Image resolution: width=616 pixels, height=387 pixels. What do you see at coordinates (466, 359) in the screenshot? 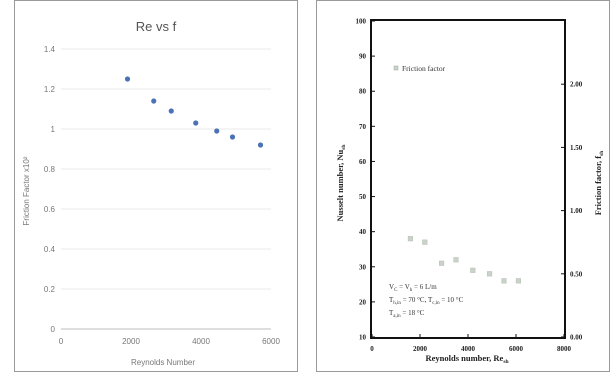
I see `chart-right-x-axis-label: Reynolds number, Resh` at bounding box center [466, 359].